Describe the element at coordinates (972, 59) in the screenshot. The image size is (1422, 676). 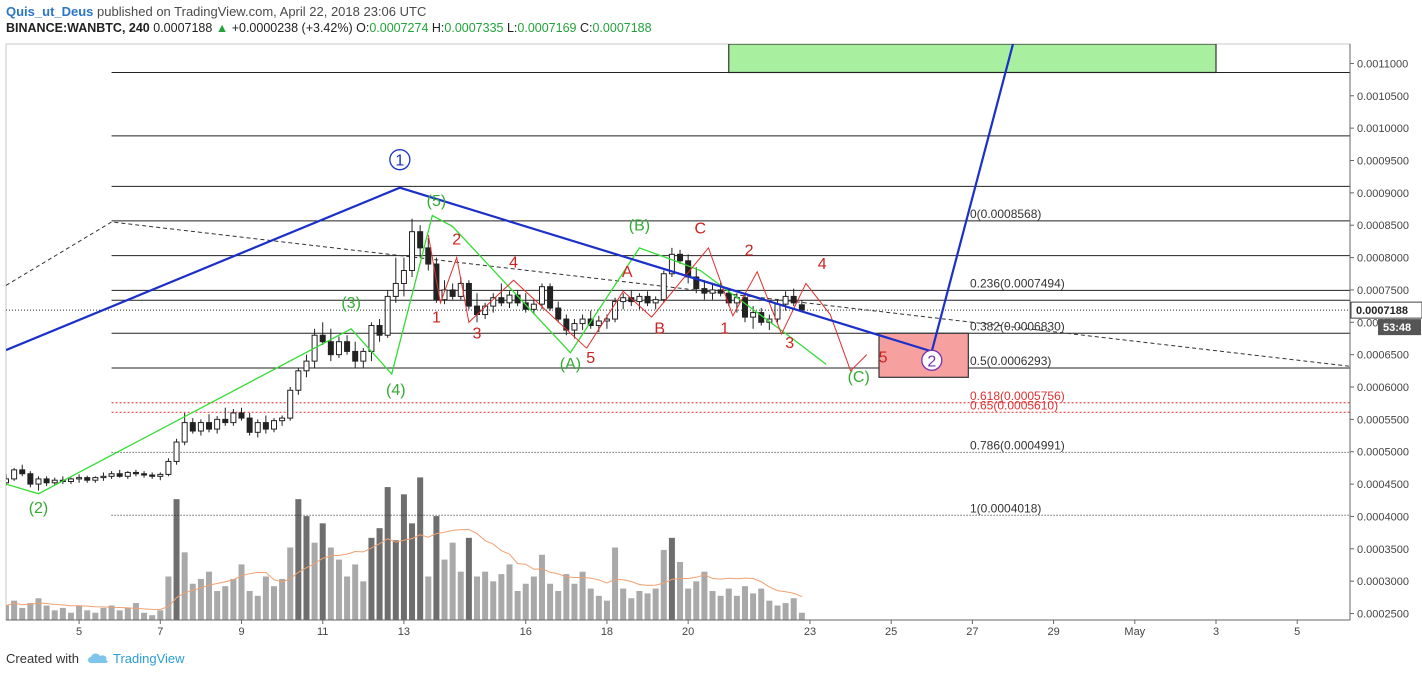
I see `target-zone` at that location.